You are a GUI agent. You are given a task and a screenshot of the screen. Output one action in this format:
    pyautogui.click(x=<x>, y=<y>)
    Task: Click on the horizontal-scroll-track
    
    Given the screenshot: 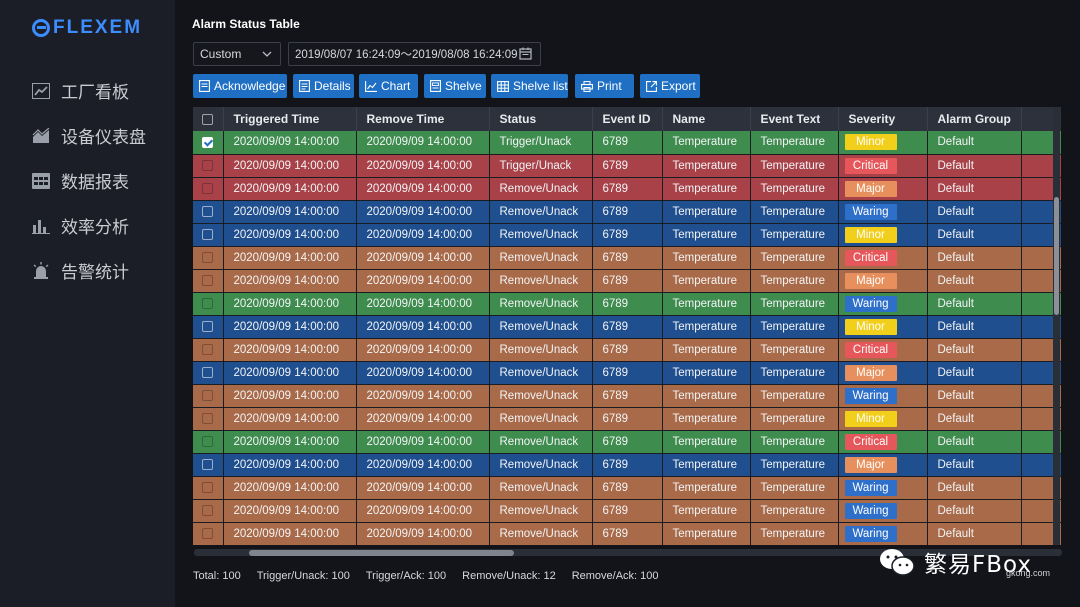 What is the action you would take?
    pyautogui.click(x=628, y=552)
    